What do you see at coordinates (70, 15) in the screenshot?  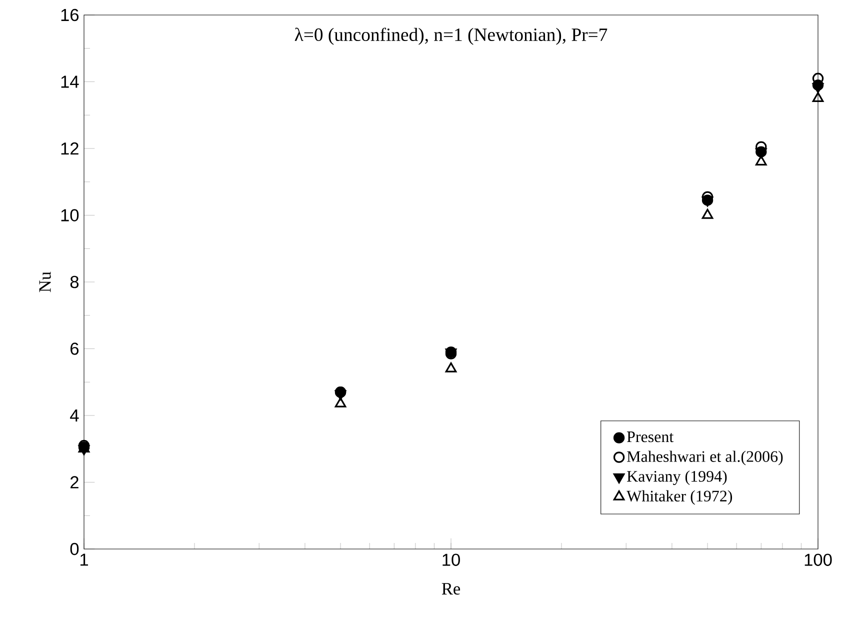 I see `y-tick-label: 16` at bounding box center [70, 15].